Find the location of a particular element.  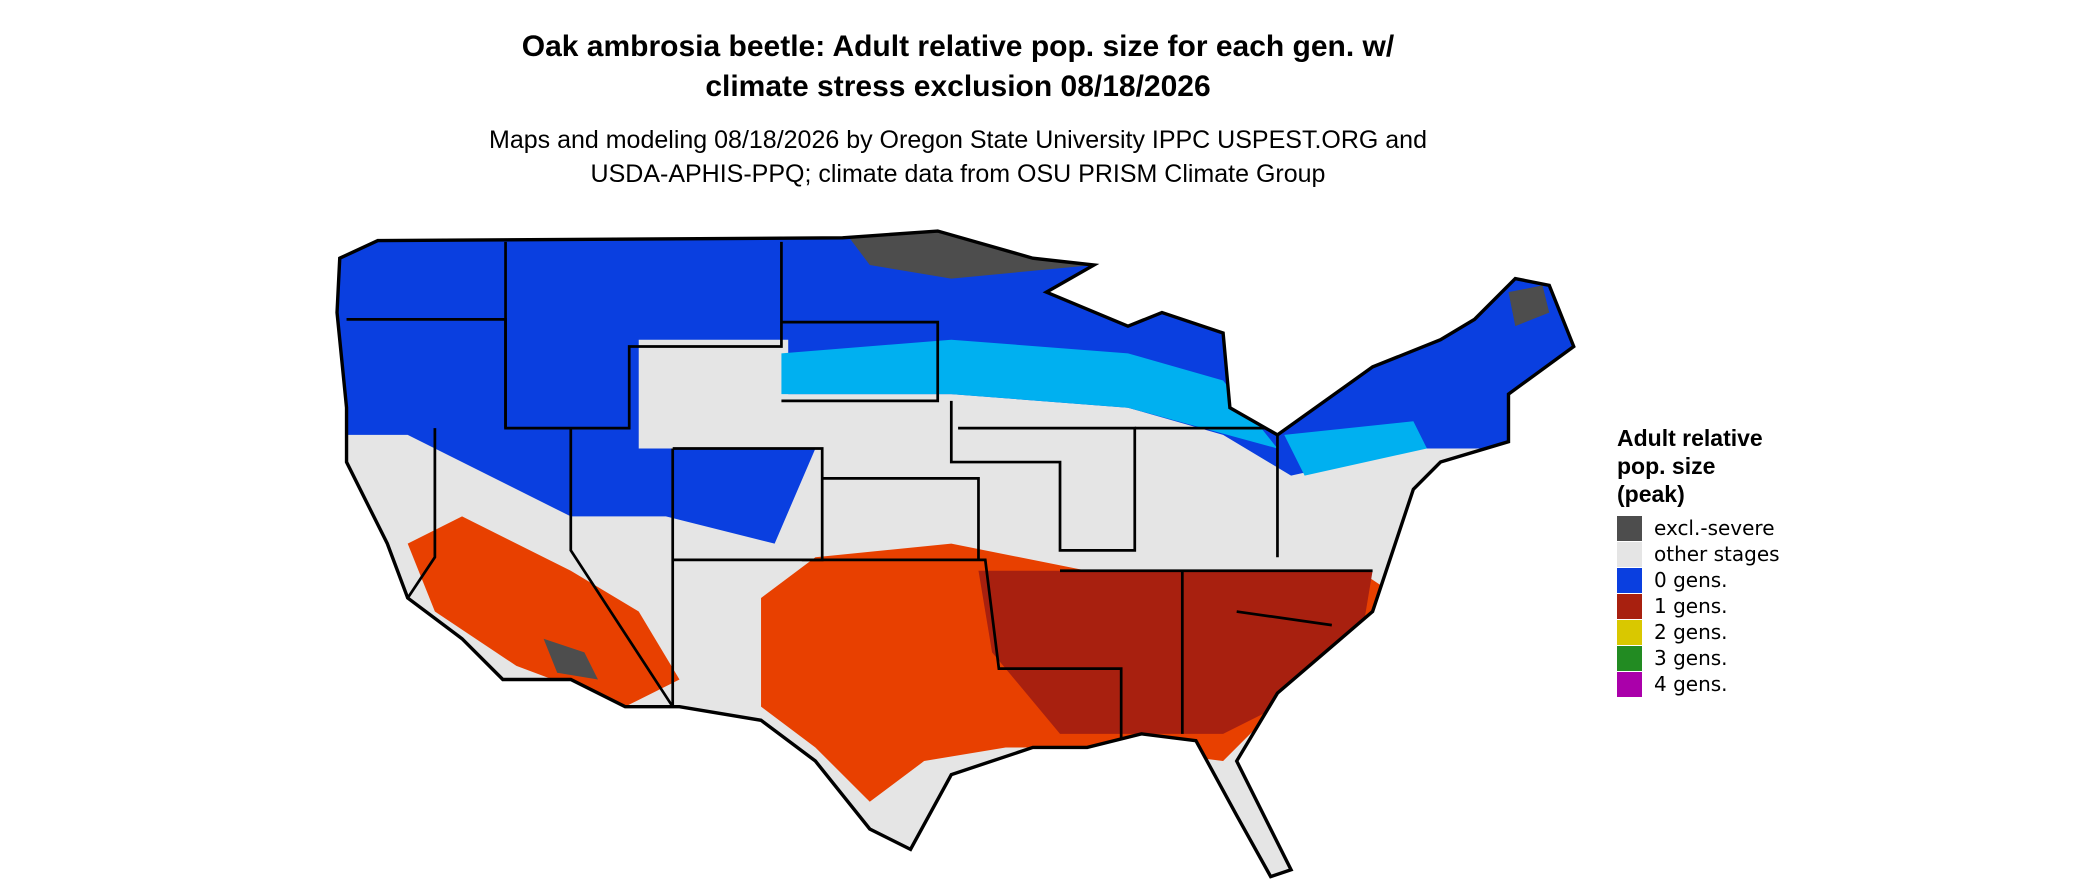

legend-title: Adult relative is located at coordinates (1690, 438).